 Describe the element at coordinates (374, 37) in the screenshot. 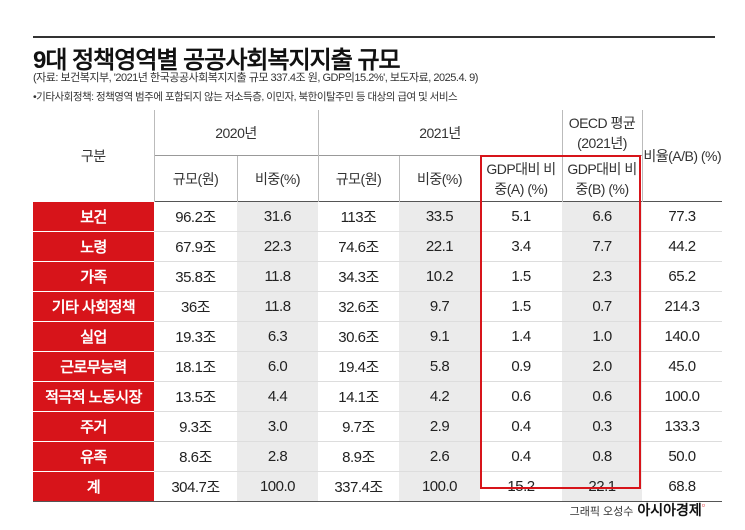

I see `top-rule` at that location.